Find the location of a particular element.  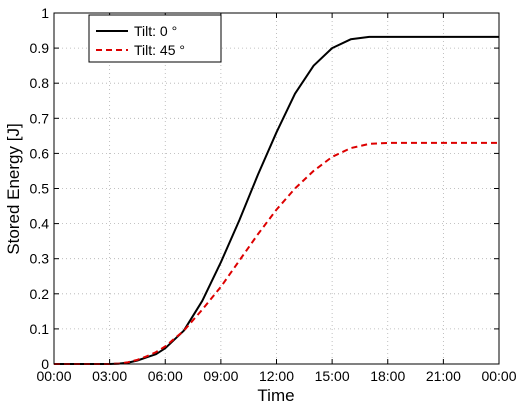

y-tick-label: 0.6 is located at coordinates (40, 153).